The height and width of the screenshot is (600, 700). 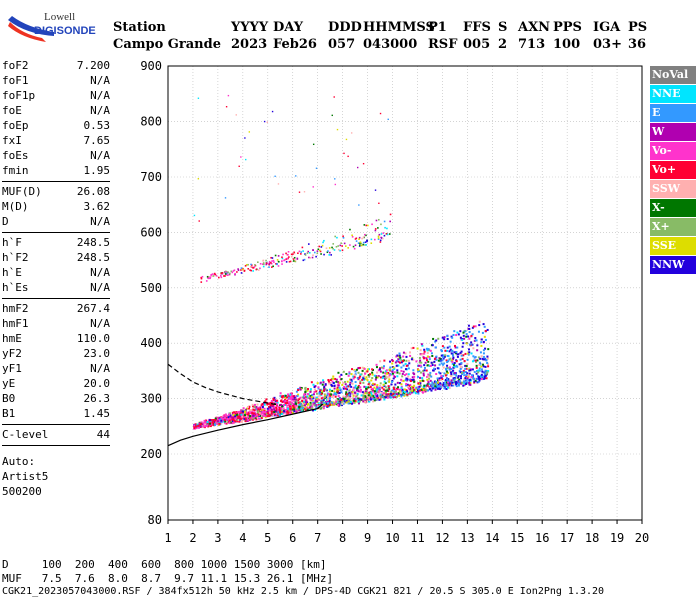 I want to click on param-name: B1, so click(x=9, y=413).